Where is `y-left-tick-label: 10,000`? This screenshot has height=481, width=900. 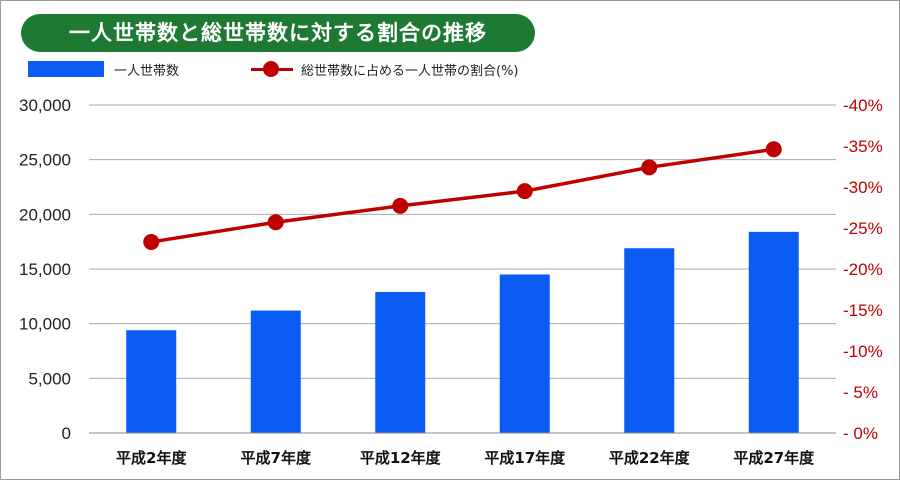
y-left-tick-label: 10,000 is located at coordinates (45, 324).